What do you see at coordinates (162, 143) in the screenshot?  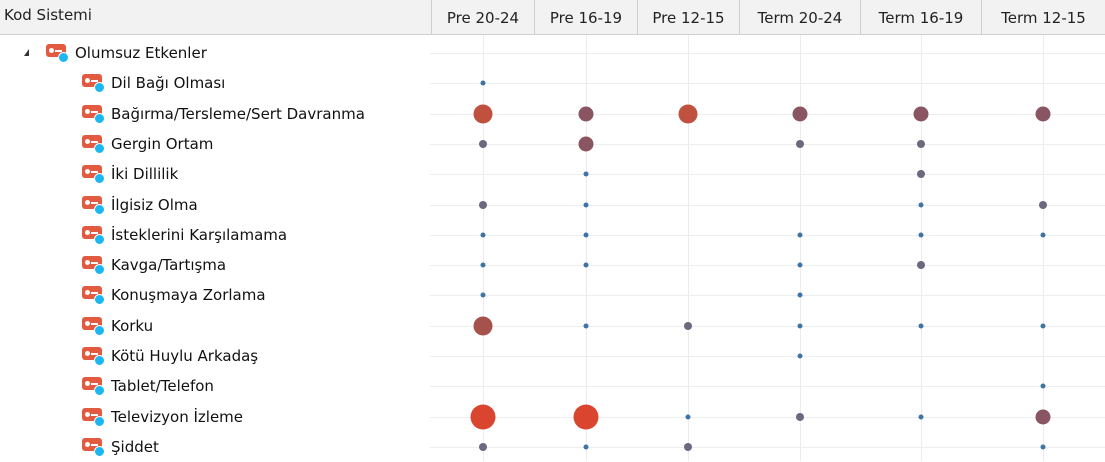 I see `tree-code-label: Gergin Ortam` at bounding box center [162, 143].